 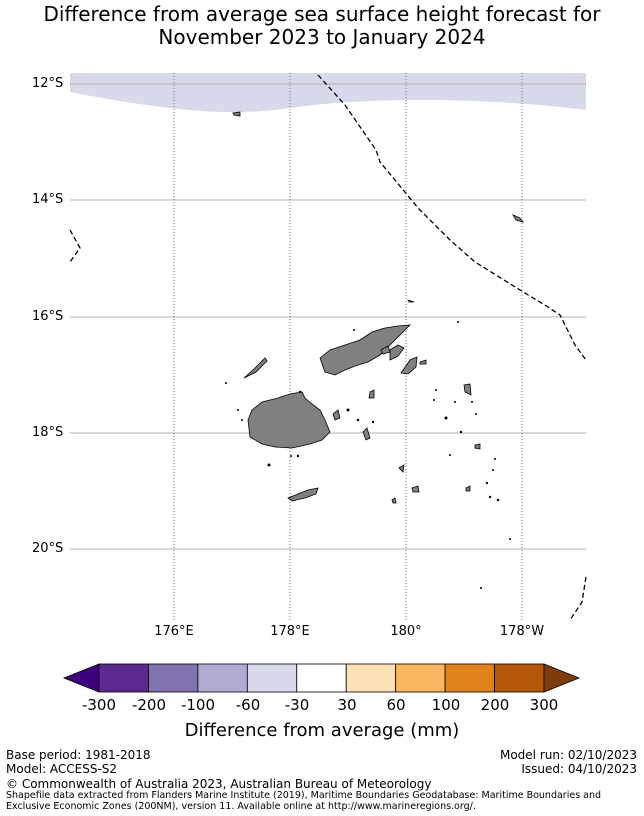 What do you see at coordinates (48, 316) in the screenshot?
I see `lat-label-16s: 16°S` at bounding box center [48, 316].